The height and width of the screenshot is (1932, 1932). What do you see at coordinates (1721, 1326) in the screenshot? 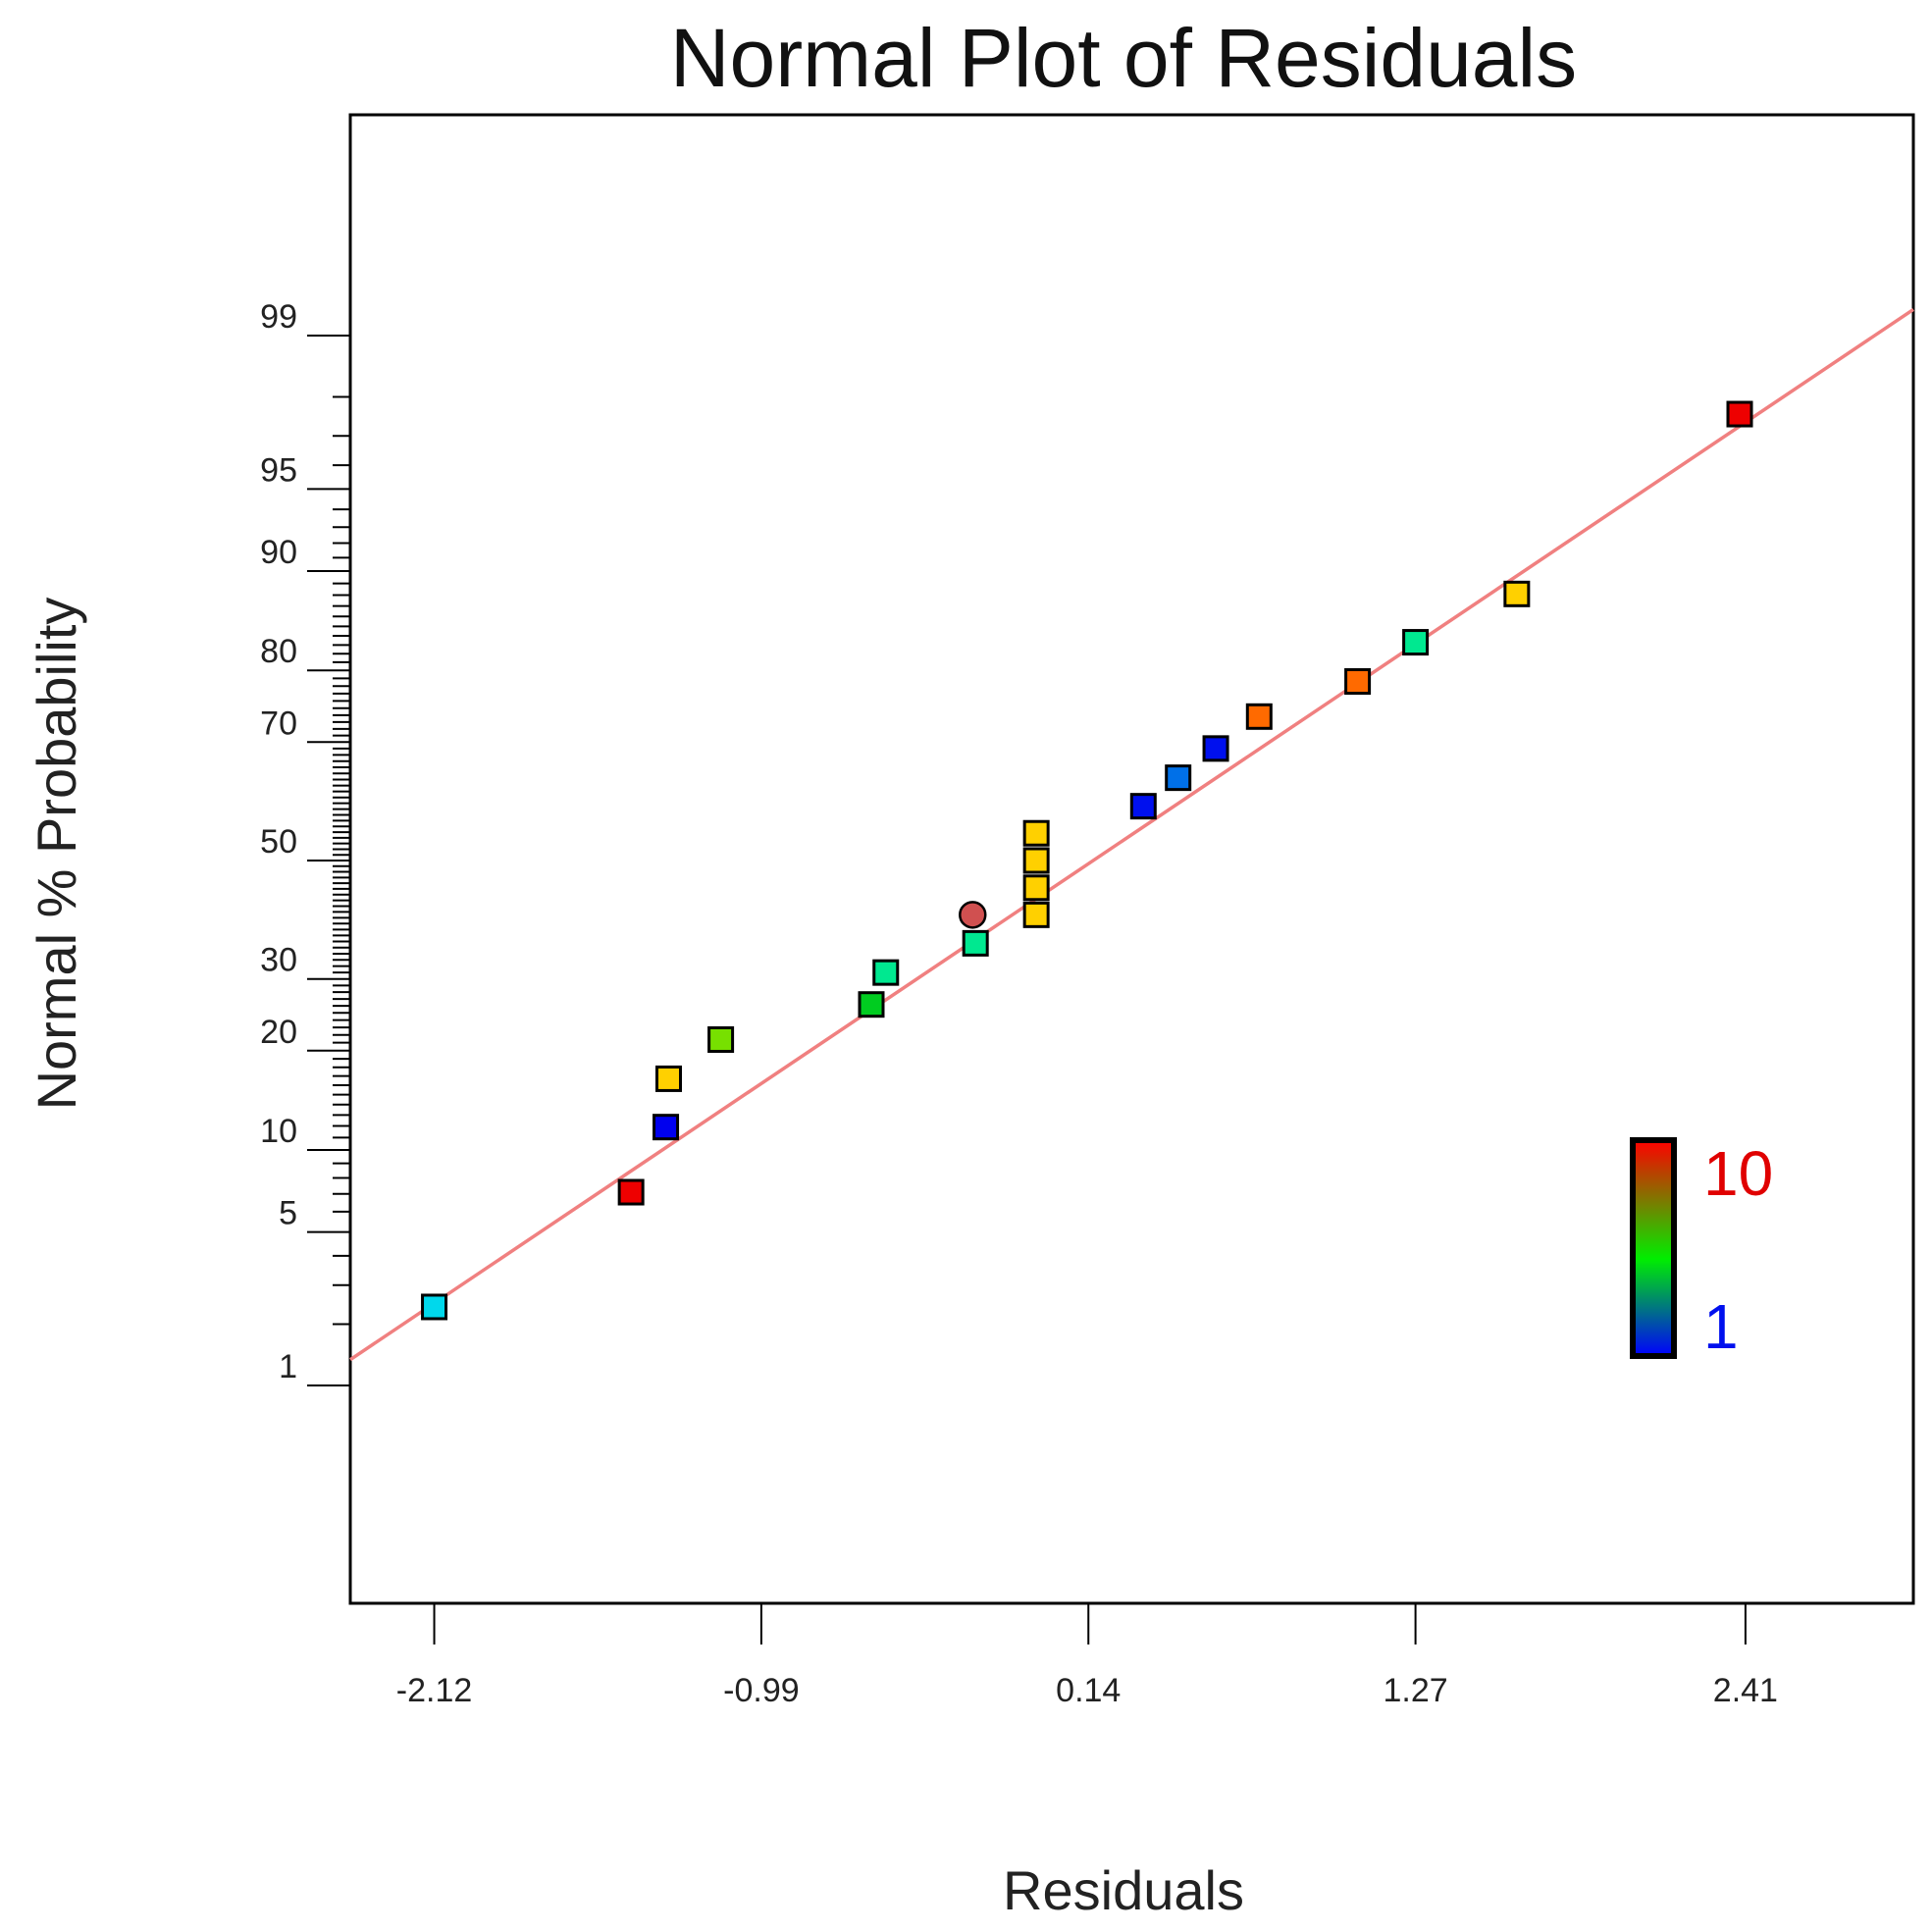
I see `legend-min-label: 1` at bounding box center [1721, 1326].